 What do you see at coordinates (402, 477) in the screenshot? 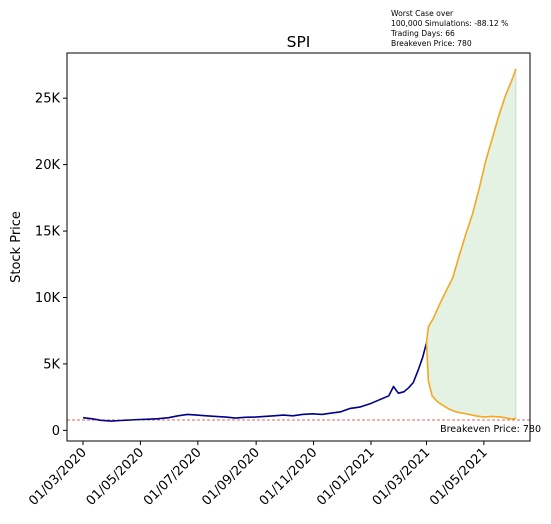
I see `x-tick-label: 01/03/2021` at bounding box center [402, 477].